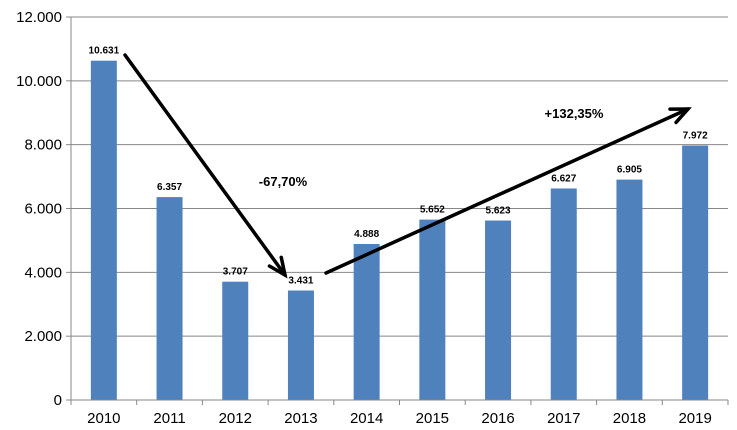 The width and height of the screenshot is (737, 430). Describe the element at coordinates (695, 272) in the screenshot. I see `bar-2019` at that location.